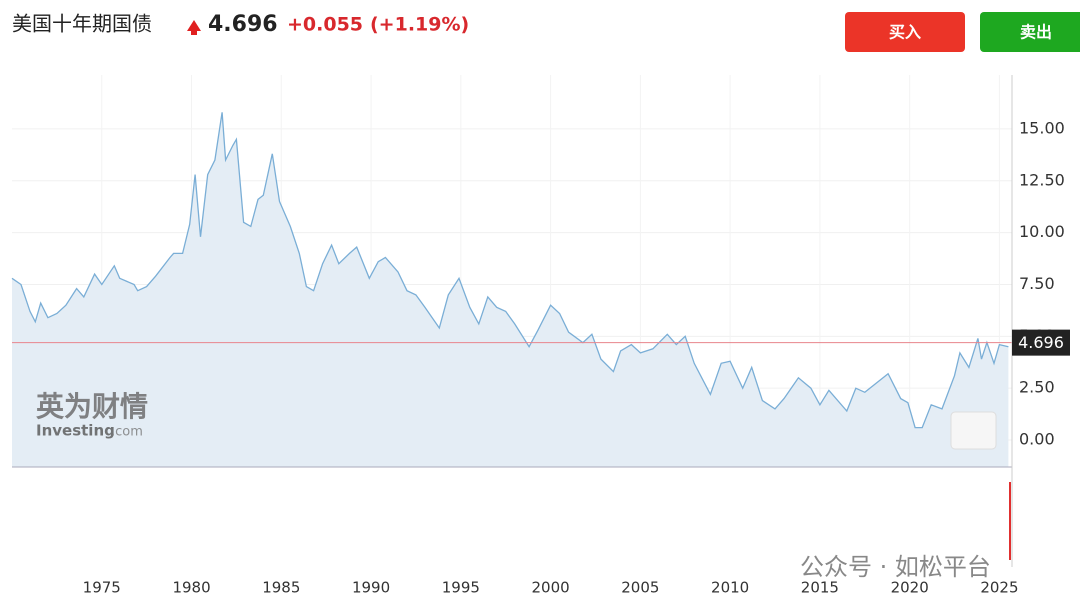 The width and height of the screenshot is (1080, 614). What do you see at coordinates (895, 567) in the screenshot?
I see `wechat-watermark: 公众号 · 如松平台` at bounding box center [895, 567].